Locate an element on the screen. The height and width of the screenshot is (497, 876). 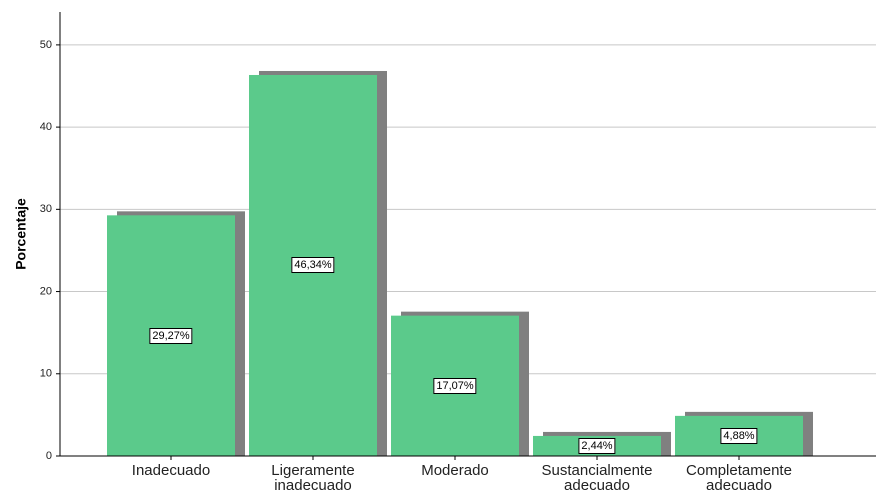
x-tick-label: Ligeramente inadecuado is located at coordinates (313, 478).